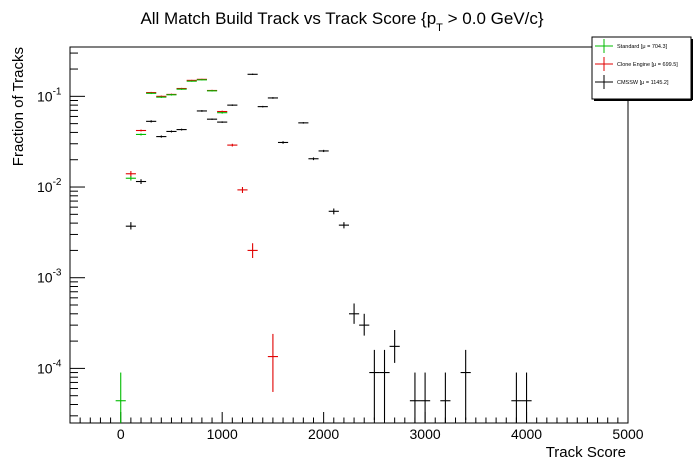 The height and width of the screenshot is (472, 696). Describe the element at coordinates (586, 452) in the screenshot. I see `x-axis-title: Track Score` at that location.